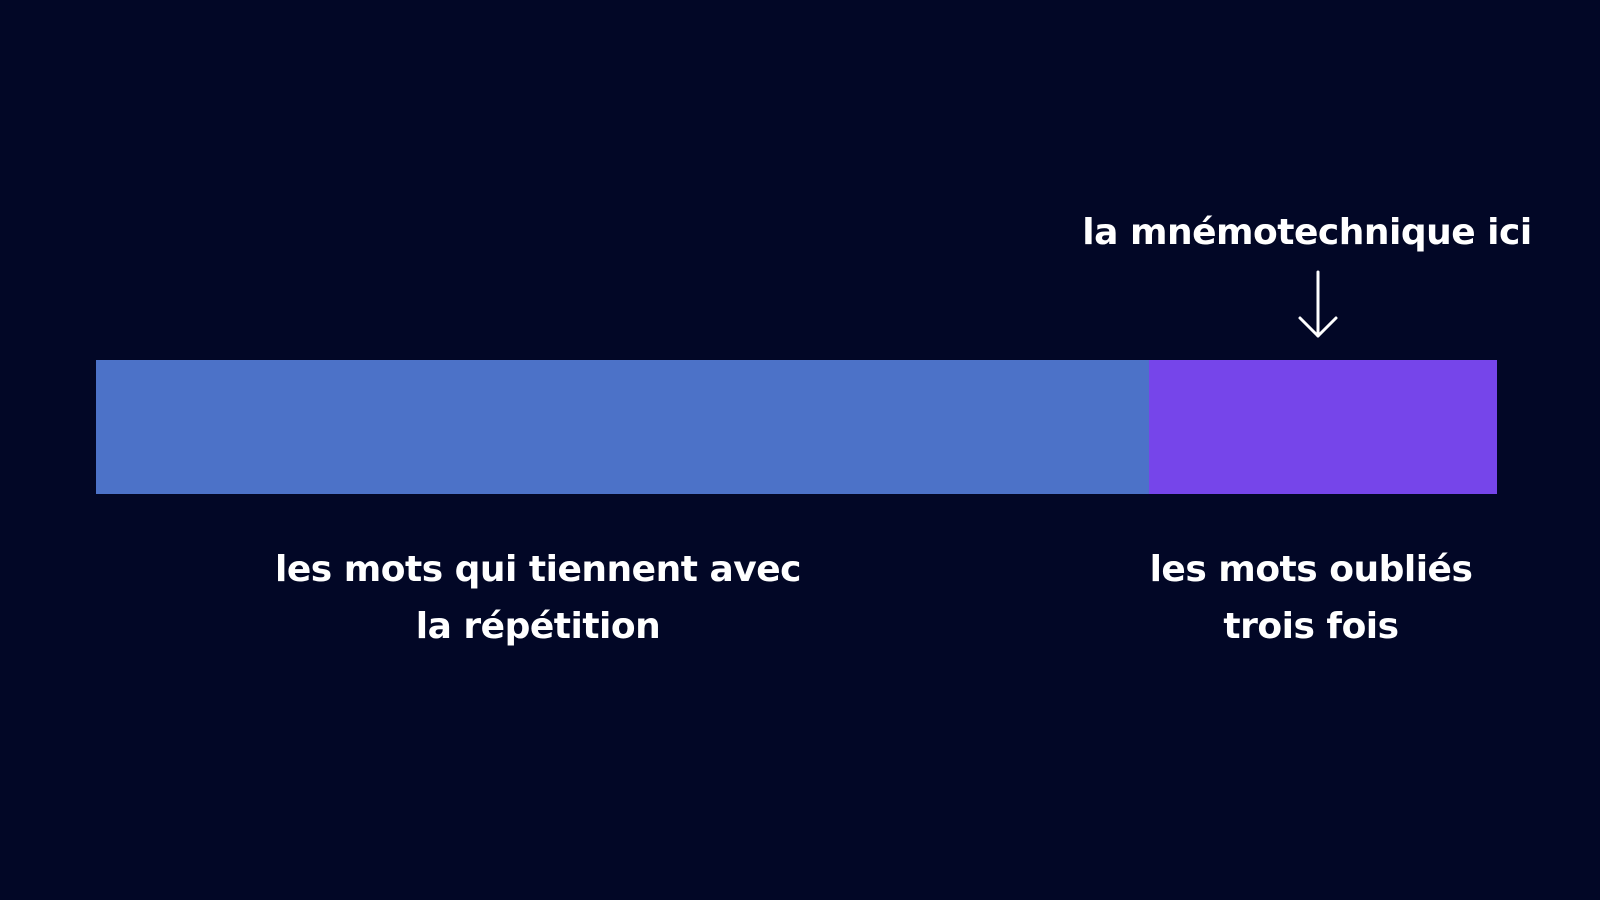 The width and height of the screenshot is (1600, 900). I want to click on segment-label: les mots qui tiennent avec, so click(538, 569).